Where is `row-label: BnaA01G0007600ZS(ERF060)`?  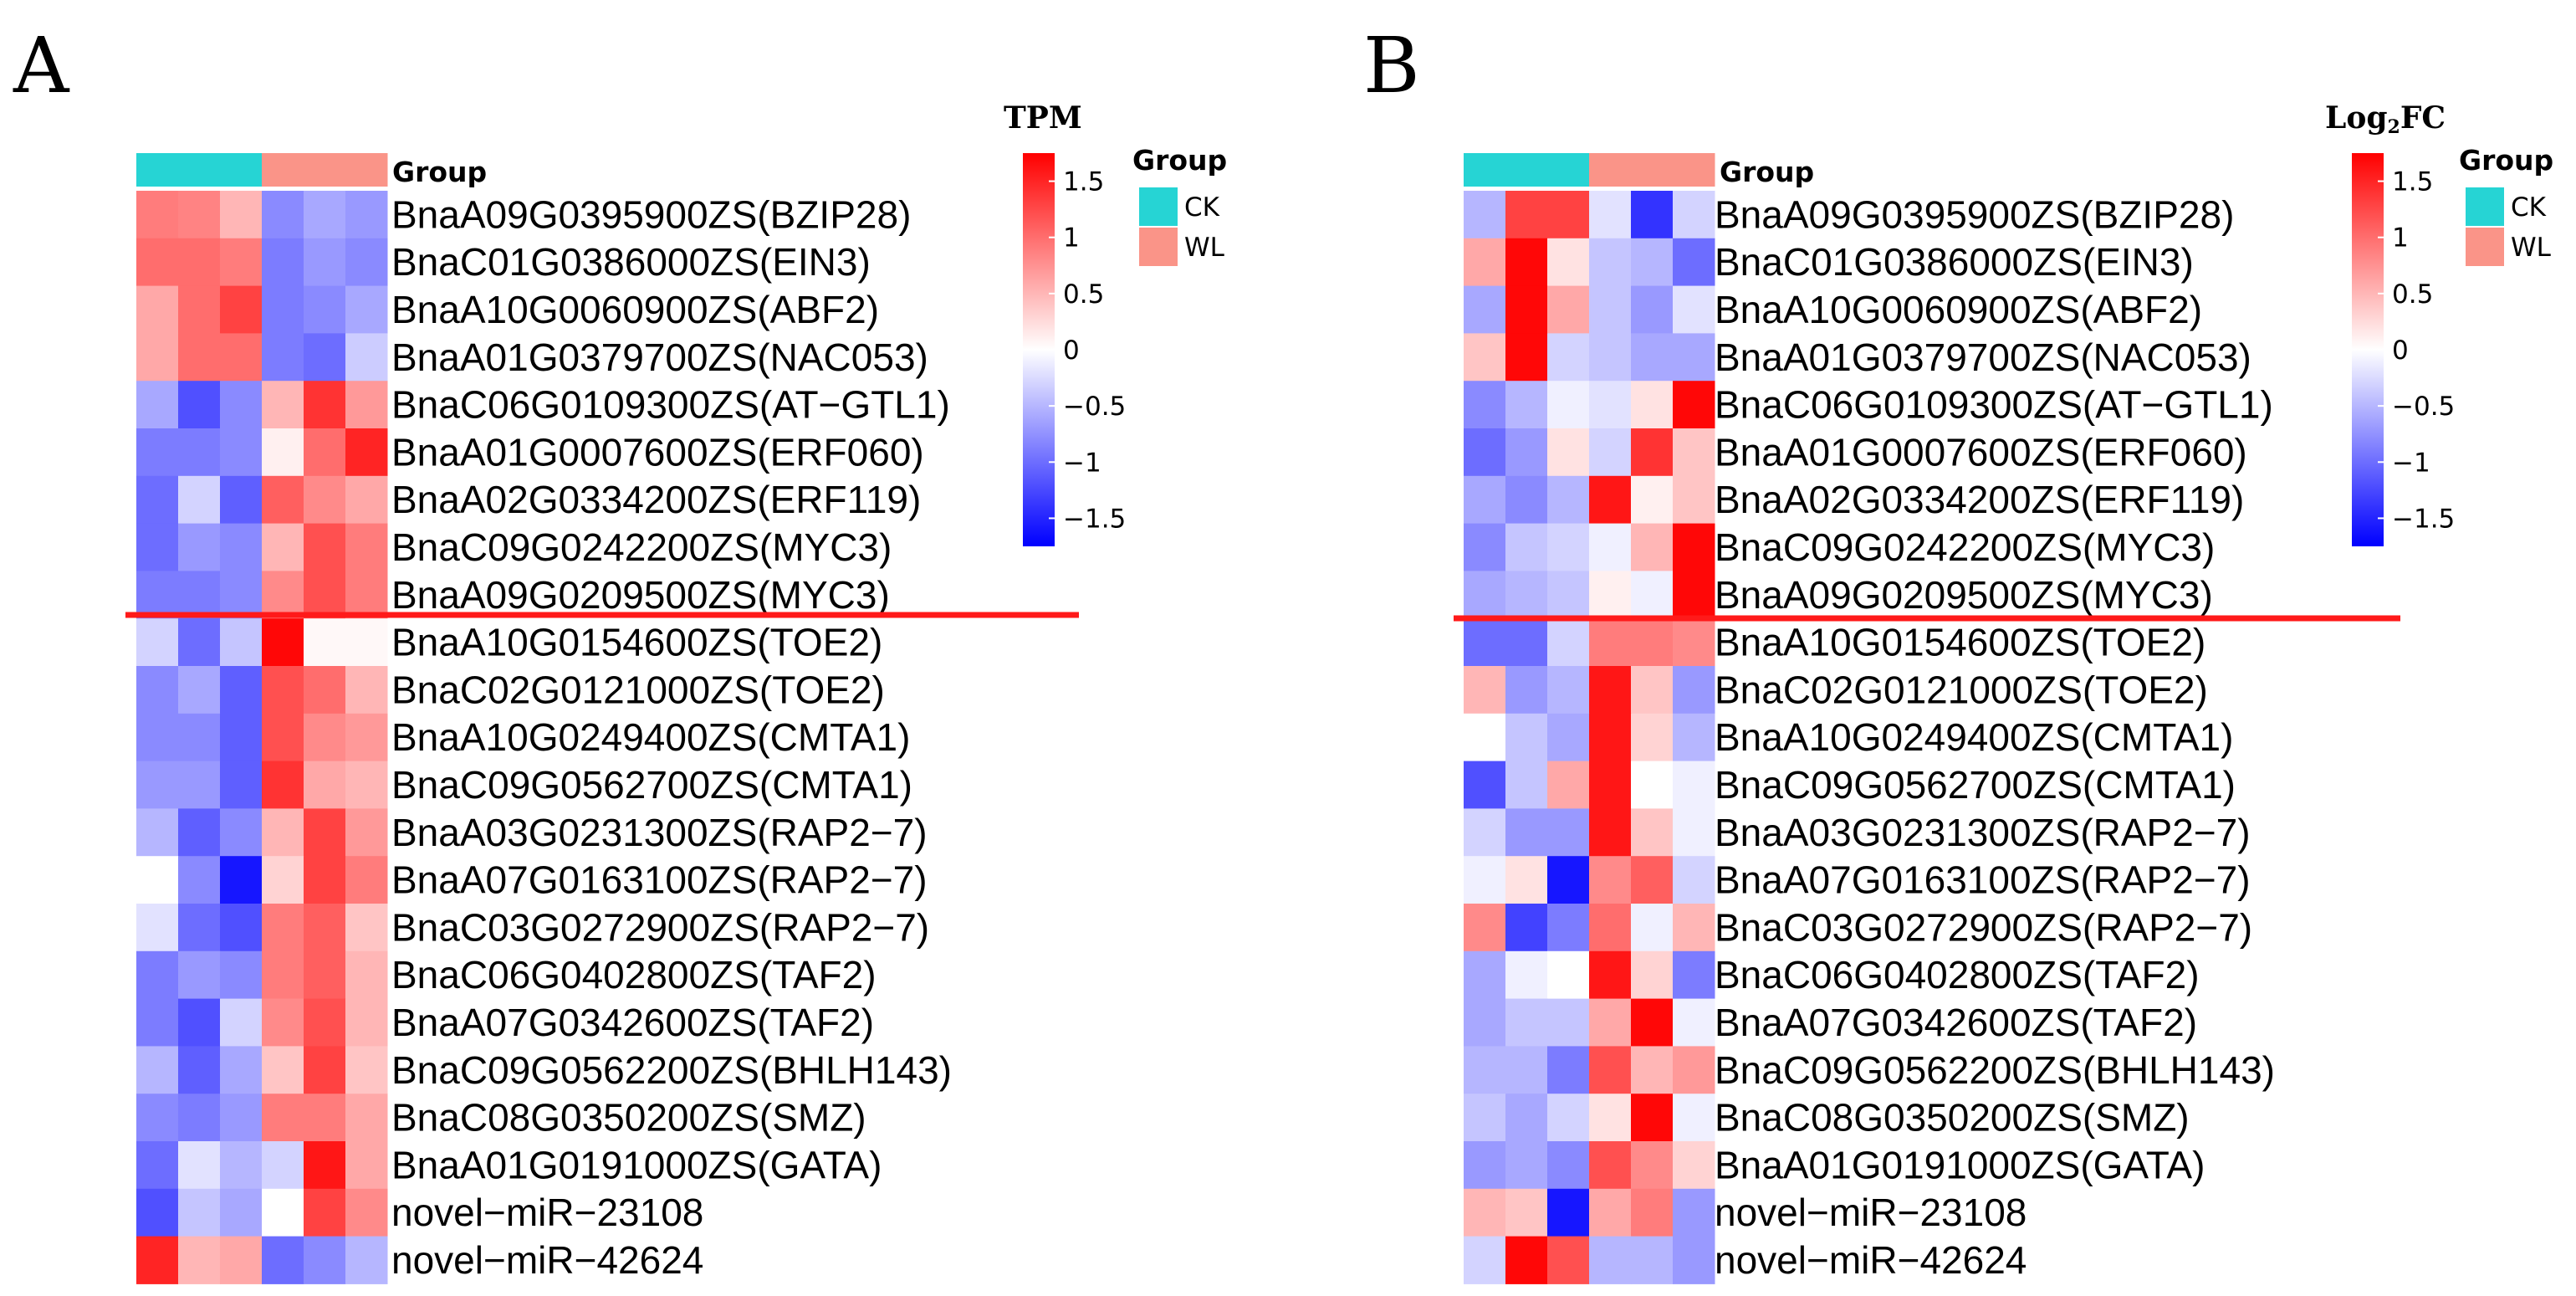 row-label: BnaA01G0007600ZS(ERF060) is located at coordinates (657, 452).